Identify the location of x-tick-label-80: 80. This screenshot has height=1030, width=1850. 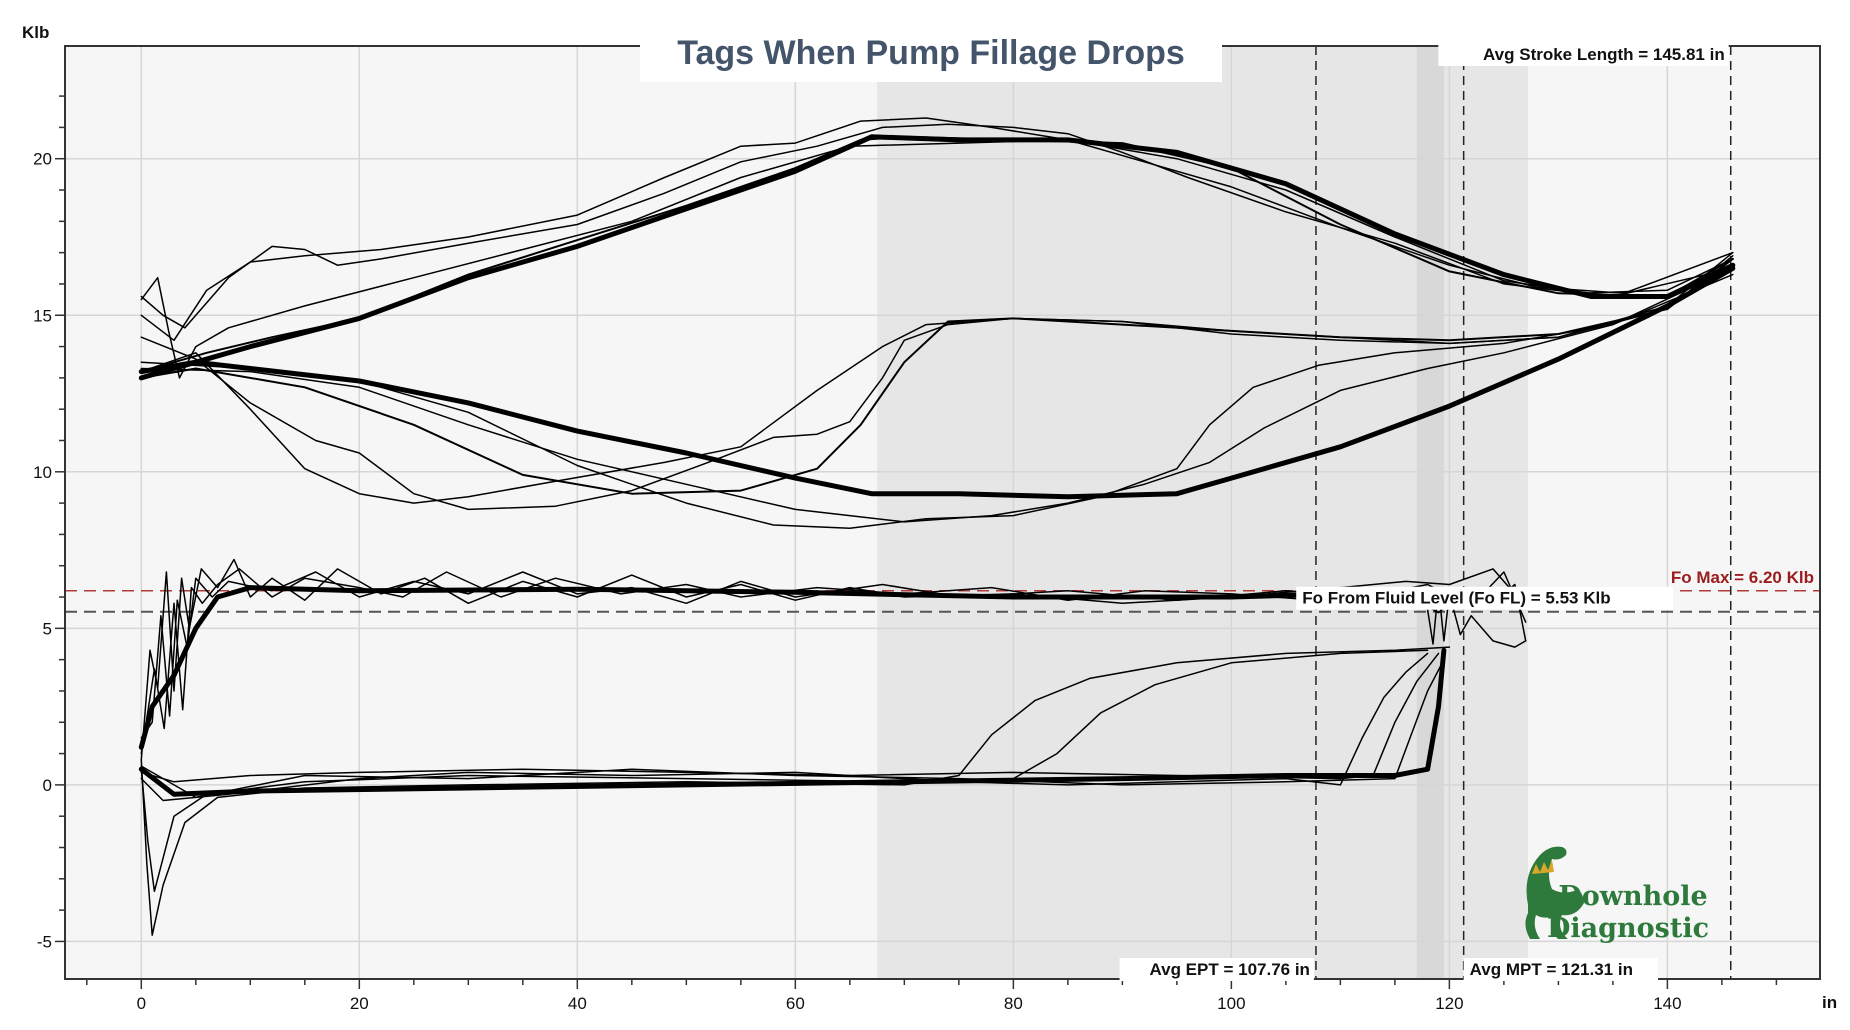
(1013, 1003).